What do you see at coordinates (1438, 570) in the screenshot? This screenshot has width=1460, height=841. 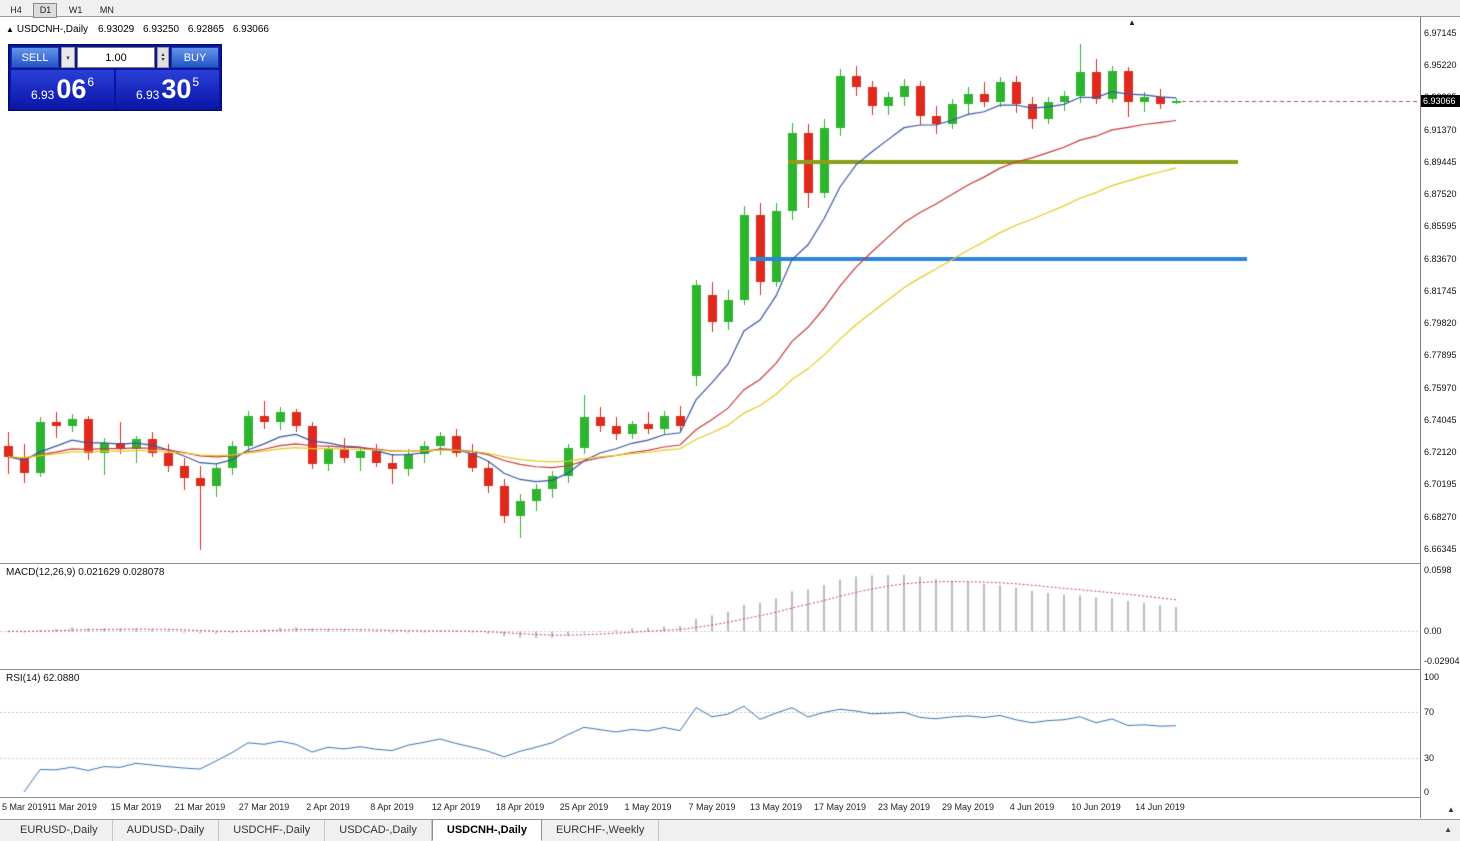 I see `macd-axis-label: 0.0598` at bounding box center [1438, 570].